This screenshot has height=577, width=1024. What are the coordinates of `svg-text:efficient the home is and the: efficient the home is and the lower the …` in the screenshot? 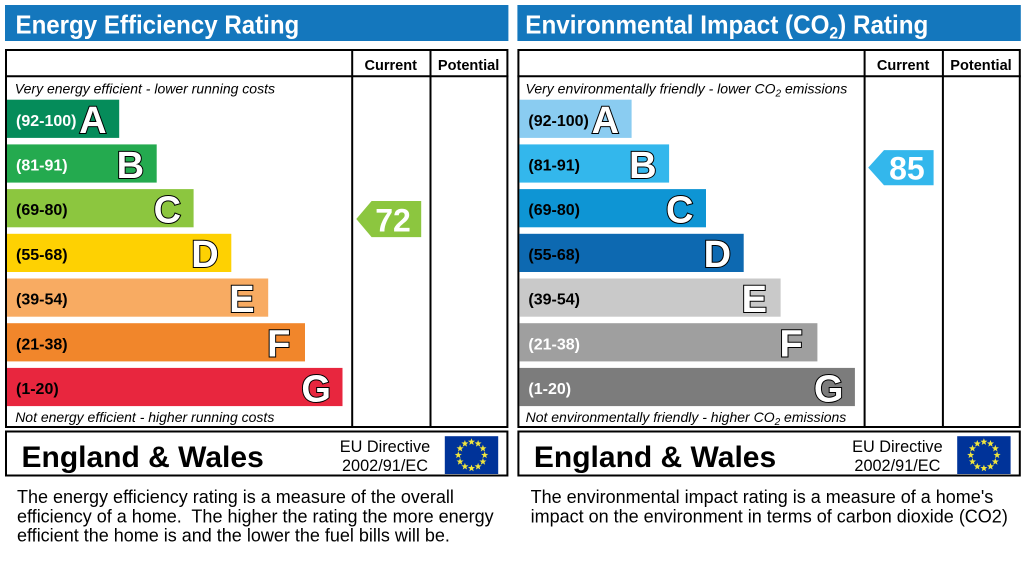 It's located at (233, 536).